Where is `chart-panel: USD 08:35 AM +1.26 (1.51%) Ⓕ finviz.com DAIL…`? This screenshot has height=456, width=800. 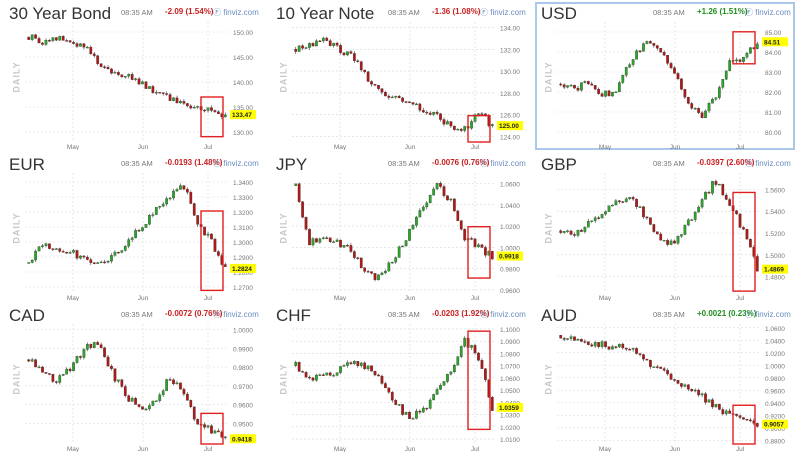
chart-panel: USD 08:35 AM +1.26 (1.51%) Ⓕ finviz.com DAIL… is located at coordinates (665, 76).